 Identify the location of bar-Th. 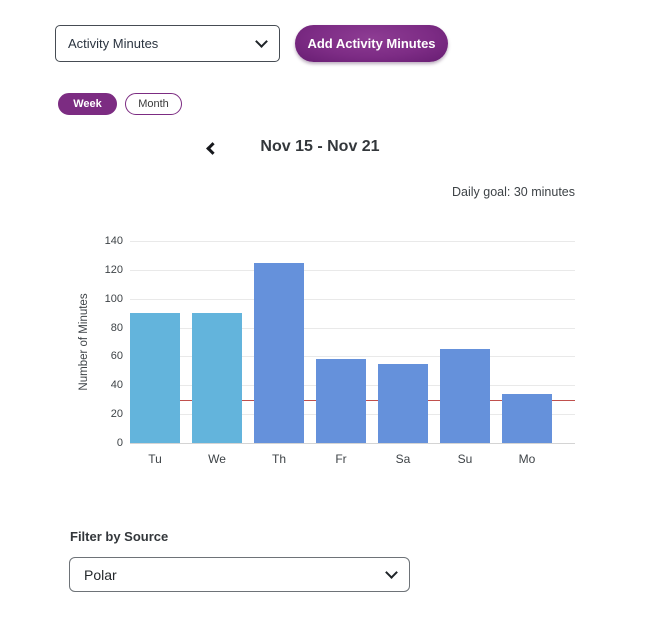
(279, 352).